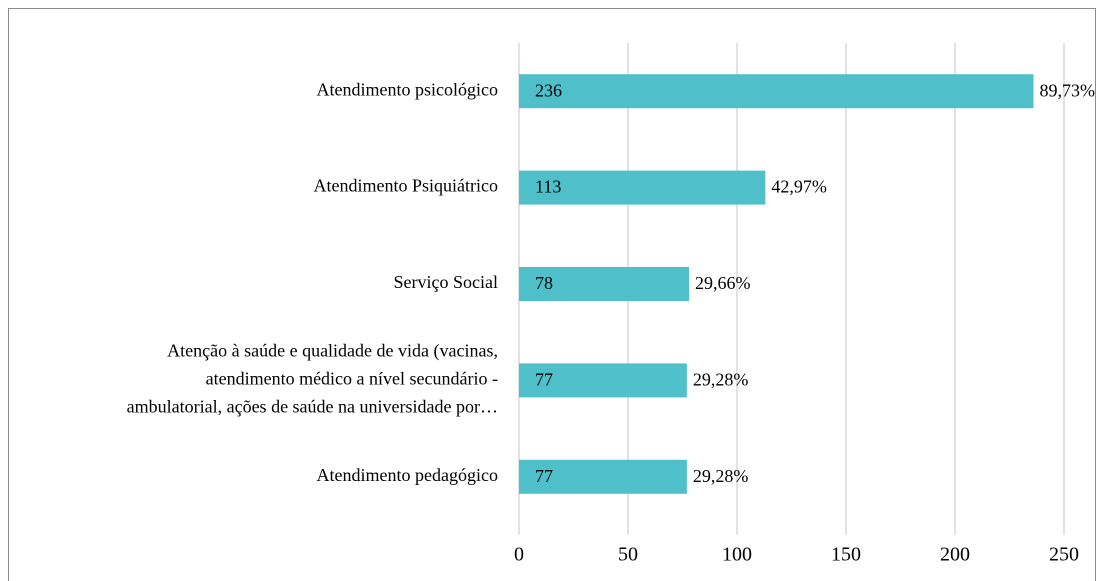  What do you see at coordinates (548, 90) in the screenshot?
I see `value-label: 236` at bounding box center [548, 90].